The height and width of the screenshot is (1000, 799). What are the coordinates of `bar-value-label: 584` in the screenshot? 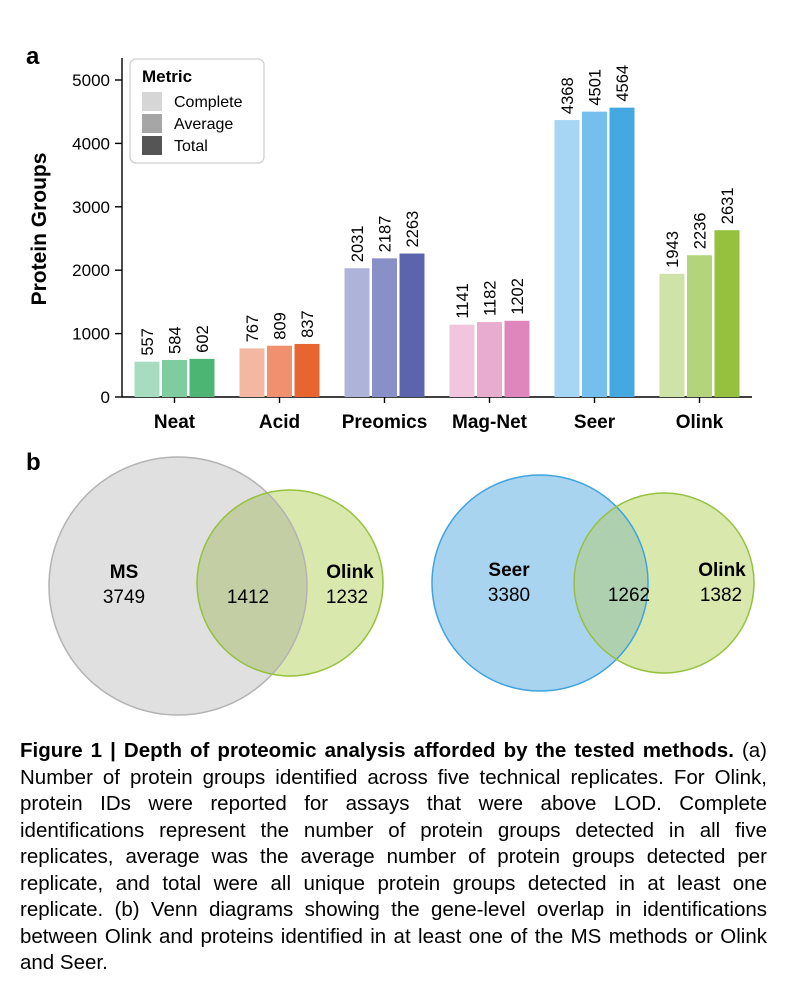 It's located at (176, 340).